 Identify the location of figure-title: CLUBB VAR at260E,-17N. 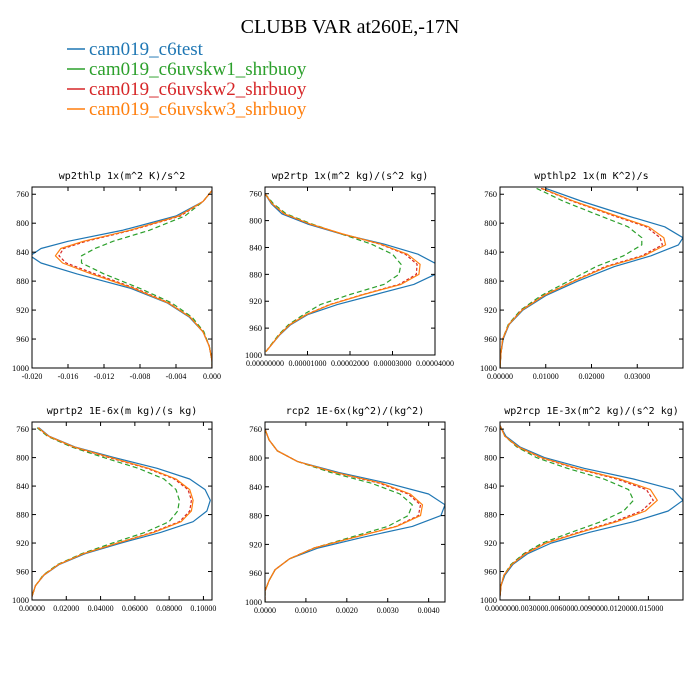
(350, 27).